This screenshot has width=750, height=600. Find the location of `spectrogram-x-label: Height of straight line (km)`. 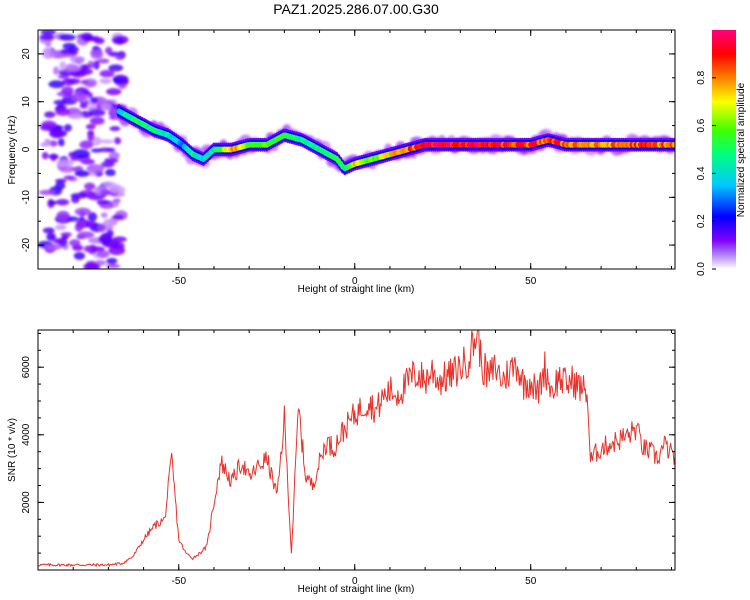

spectrogram-x-label: Height of straight line (km) is located at coordinates (356, 289).